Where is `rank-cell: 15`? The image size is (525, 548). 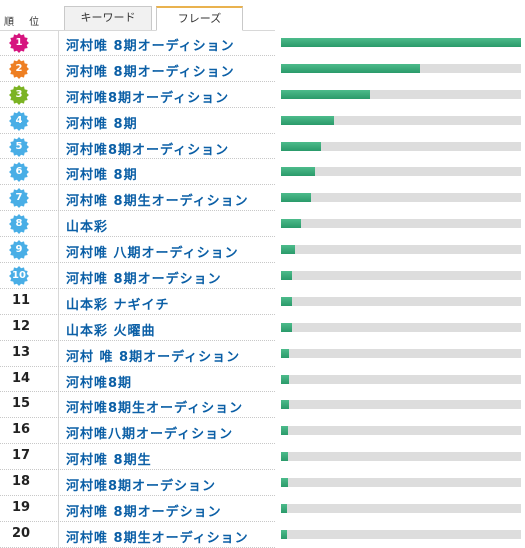
rank-cell: 15 is located at coordinates (29, 405).